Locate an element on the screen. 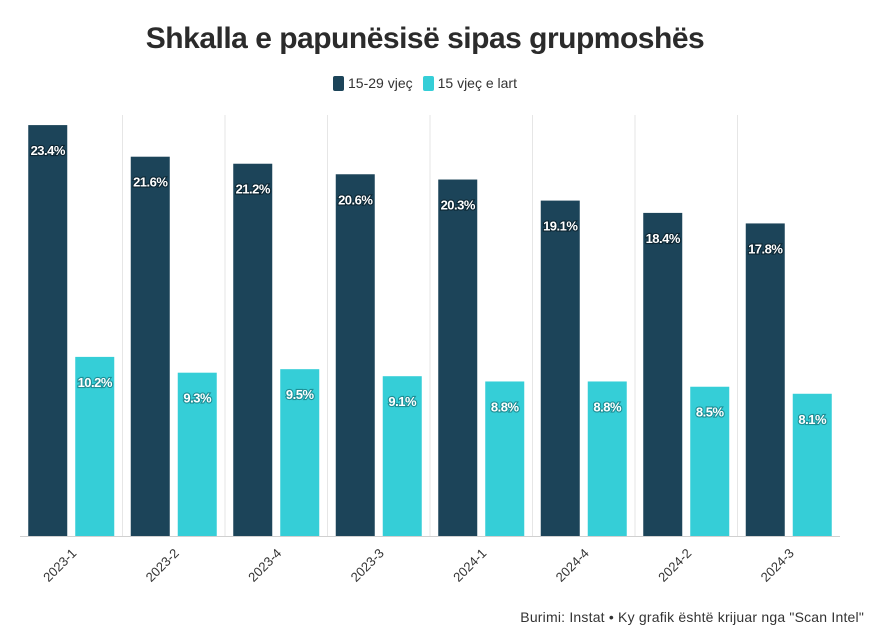  legend-item-series-2: 15 vjeç e lart is located at coordinates (469, 83).